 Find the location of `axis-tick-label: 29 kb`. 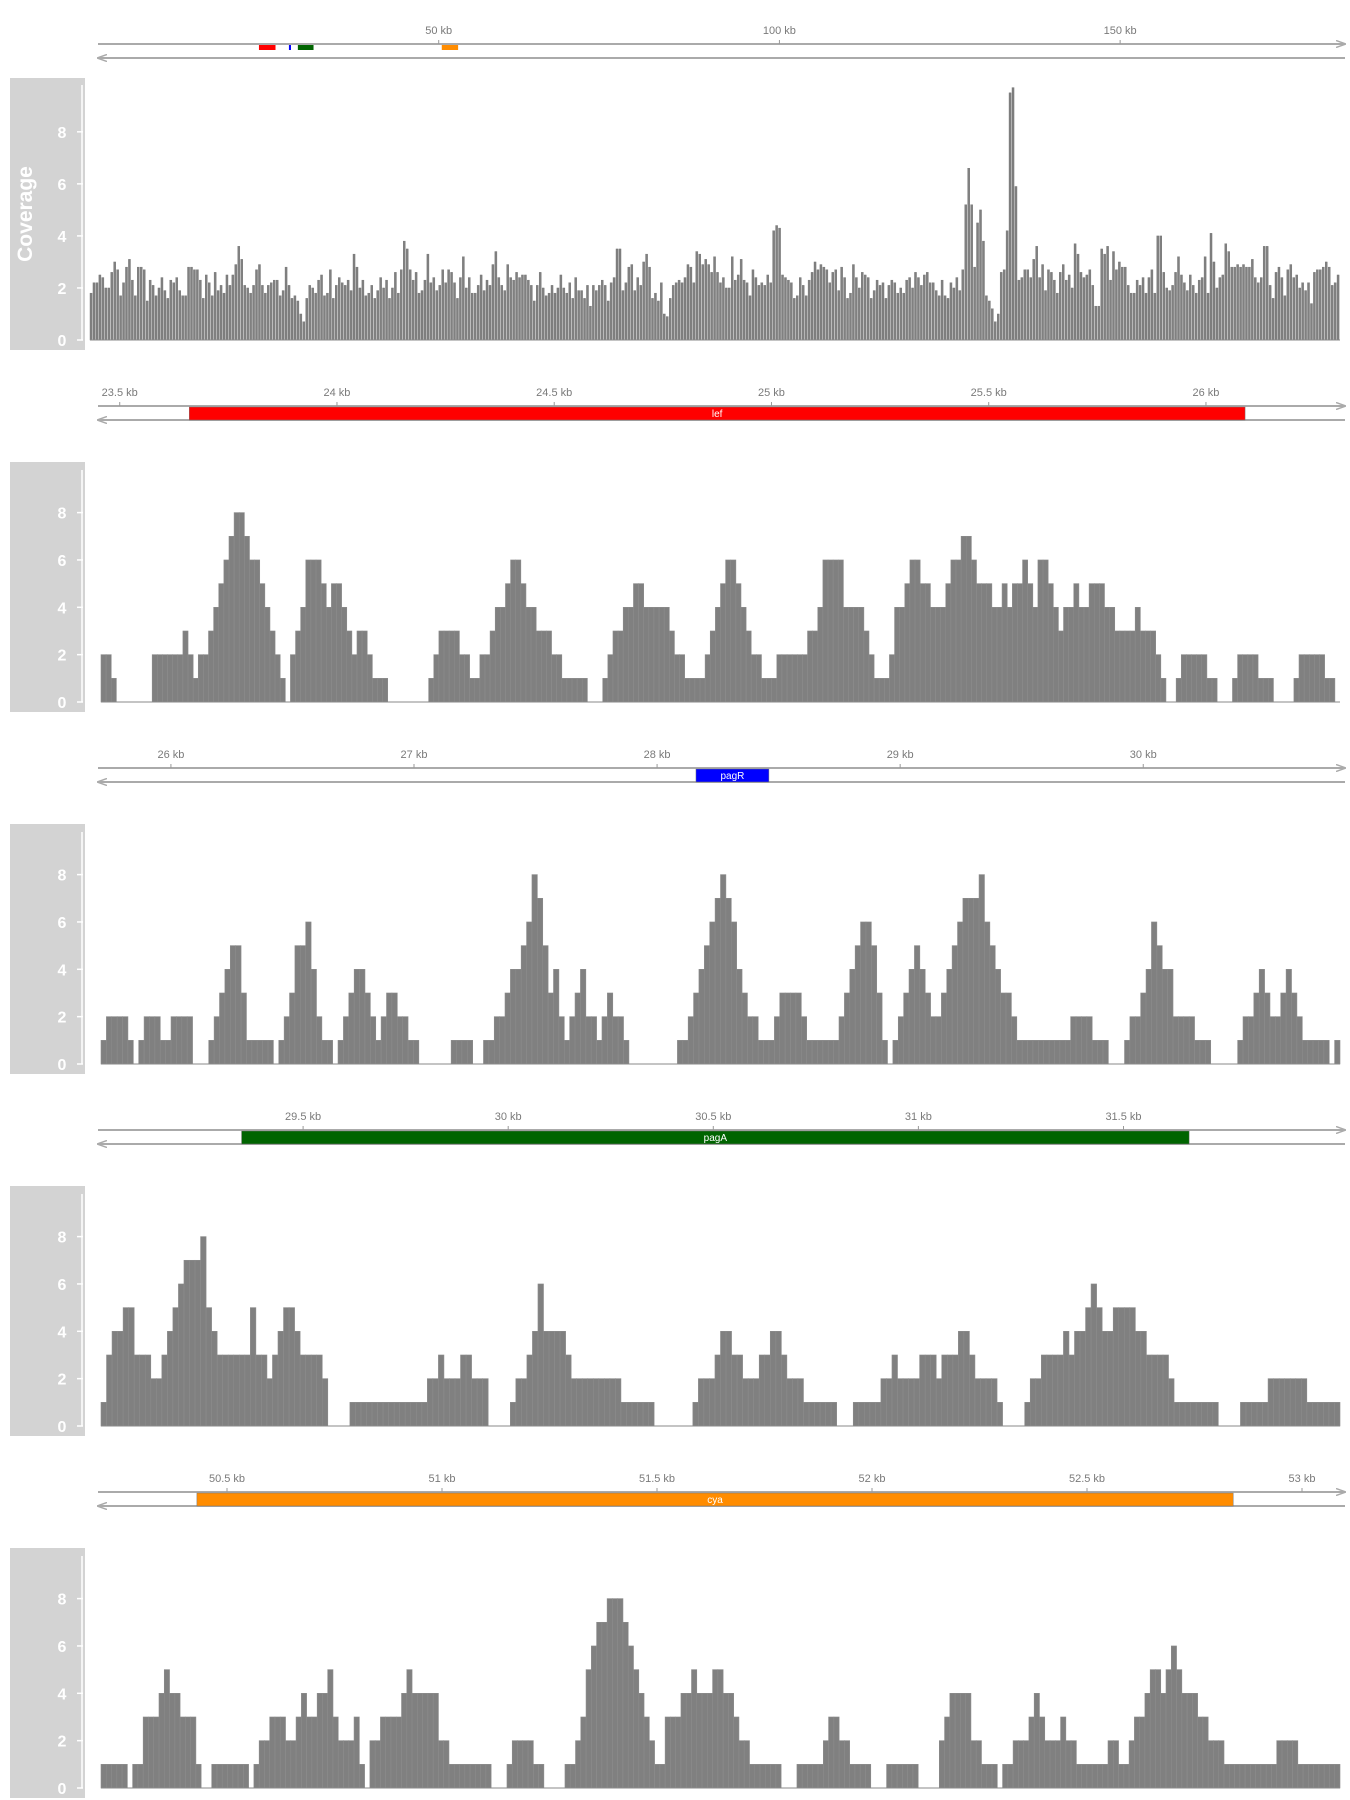

axis-tick-label: 29 kb is located at coordinates (900, 755).